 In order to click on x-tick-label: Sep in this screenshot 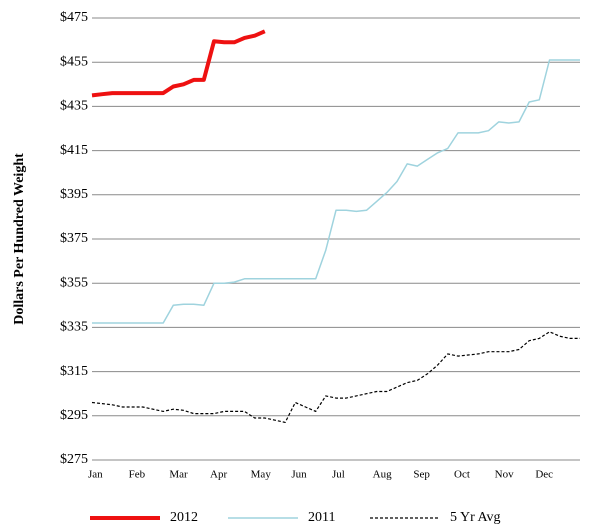, I will do `click(421, 475)`.